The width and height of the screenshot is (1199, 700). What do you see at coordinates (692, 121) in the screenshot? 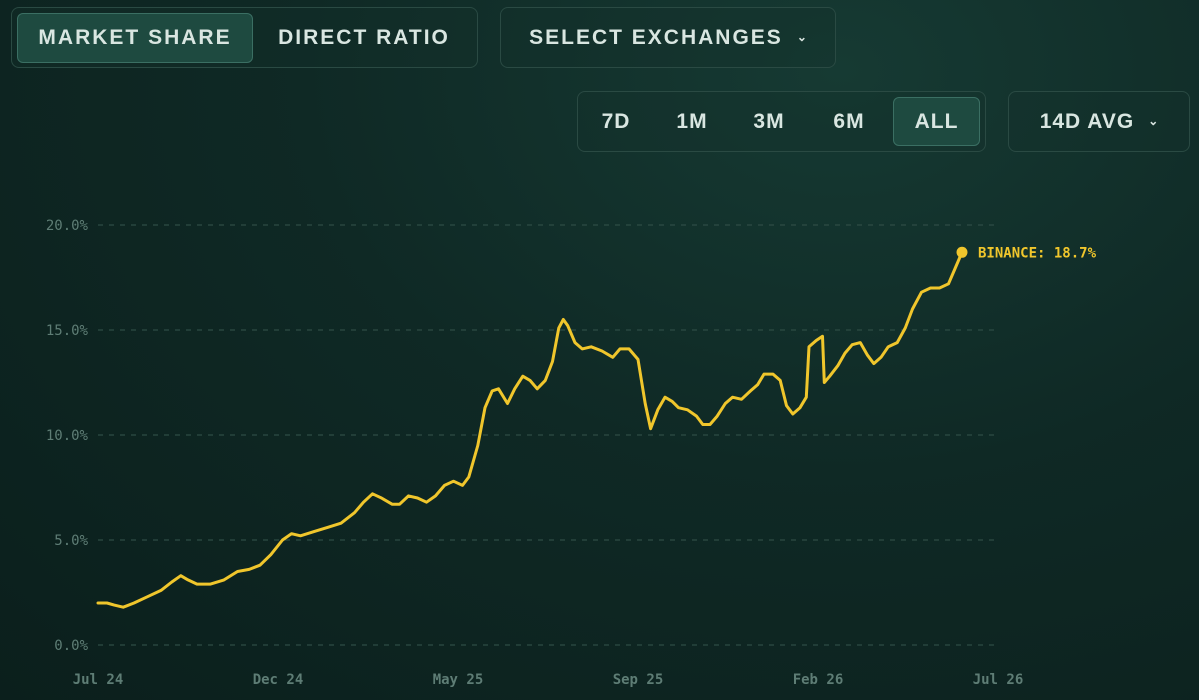
I see `range-1m-button: 1M` at bounding box center [692, 121].